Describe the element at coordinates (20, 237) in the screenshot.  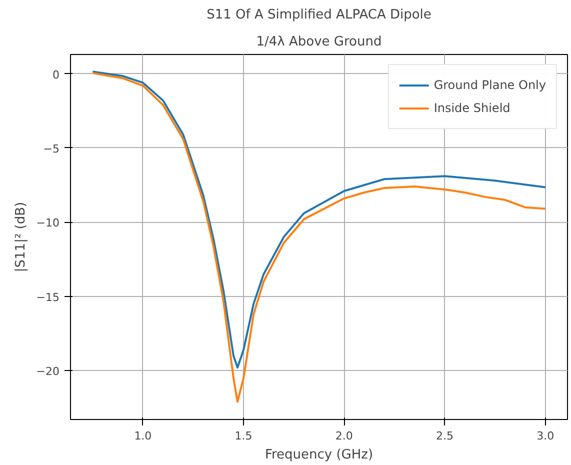
I see `y-axis-title: |S11|² (dB)` at that location.